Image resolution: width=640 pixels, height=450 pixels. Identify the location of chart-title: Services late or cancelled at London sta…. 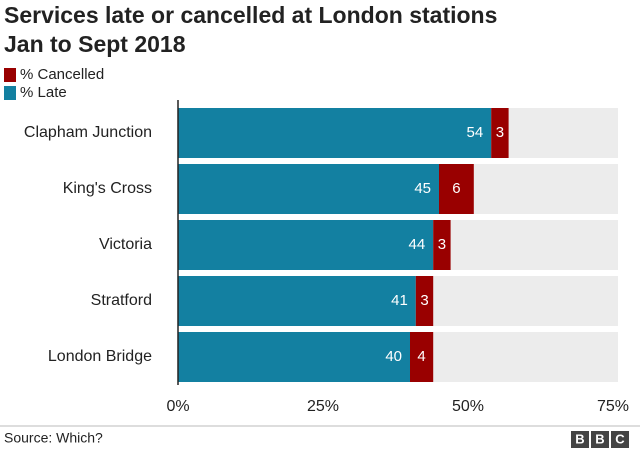
(250, 15).